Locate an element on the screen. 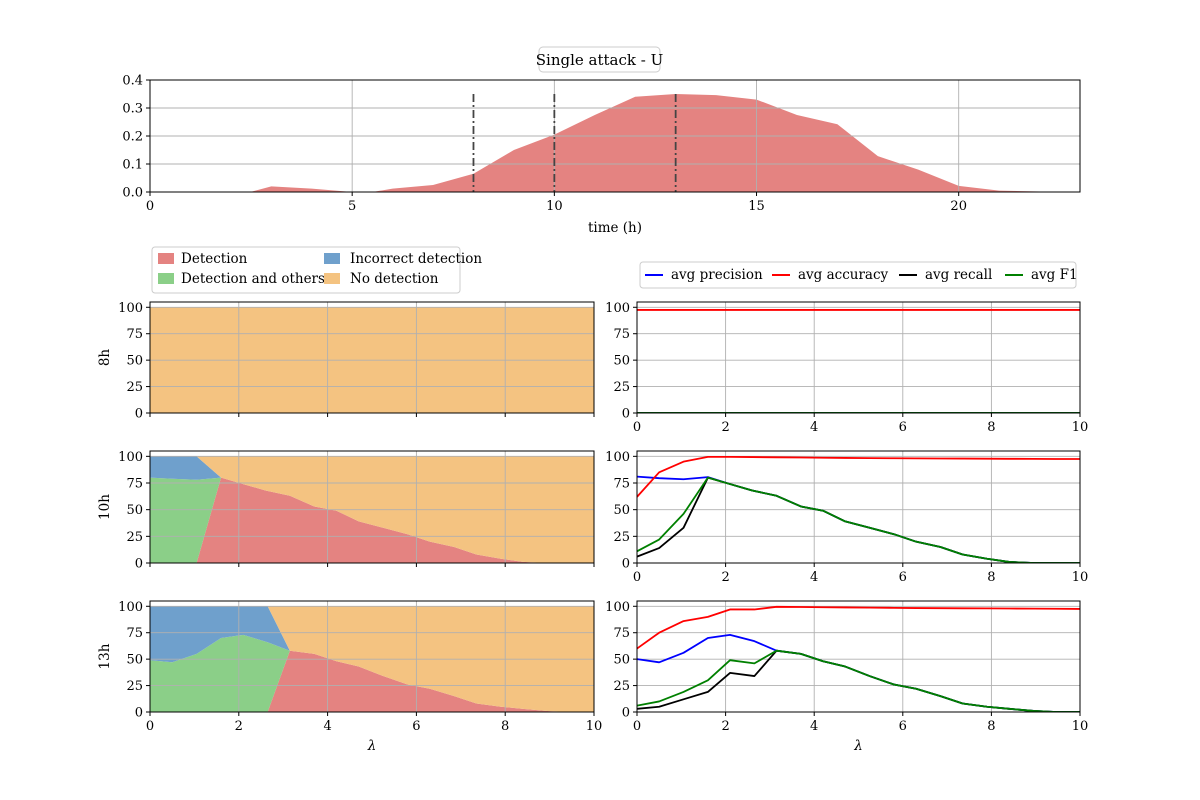 This screenshot has height=800, width=1200. legend-swatch-detection-and-others is located at coordinates (166, 278).